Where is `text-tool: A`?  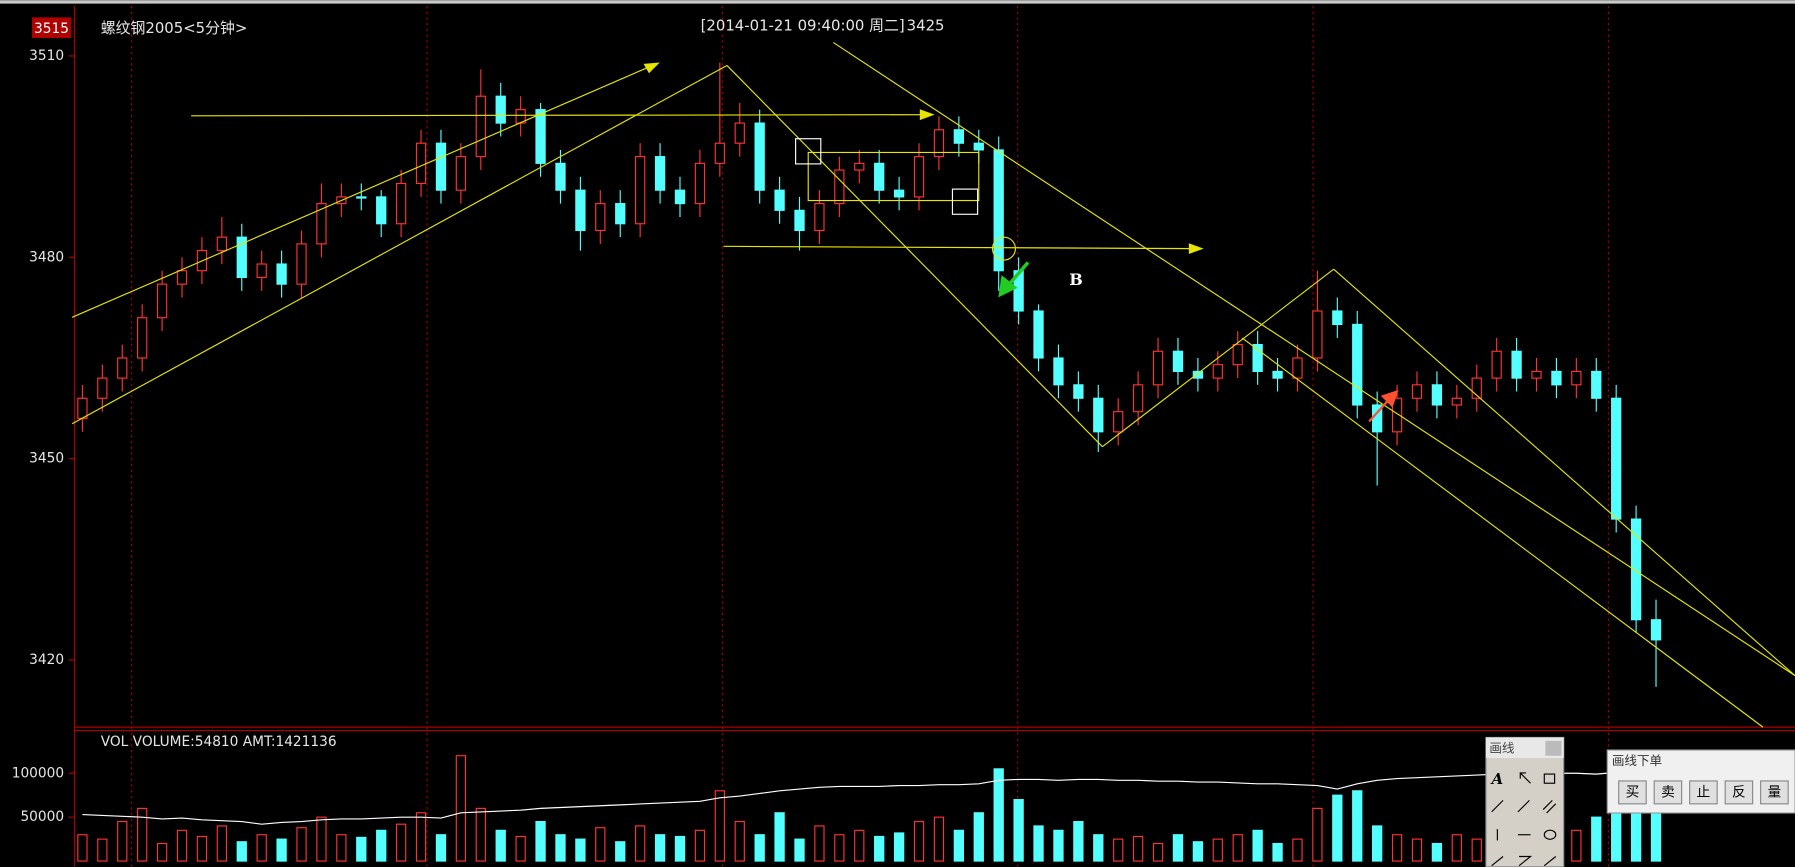 text-tool: A is located at coordinates (1497, 779).